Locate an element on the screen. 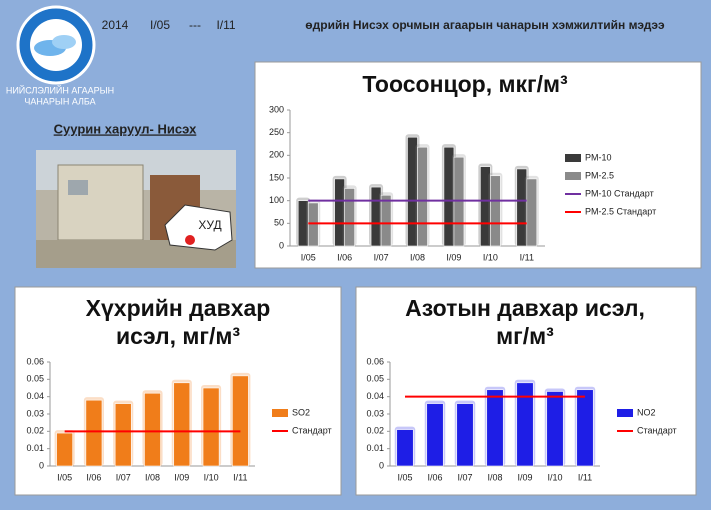  header-from: I/05 is located at coordinates (160, 25).